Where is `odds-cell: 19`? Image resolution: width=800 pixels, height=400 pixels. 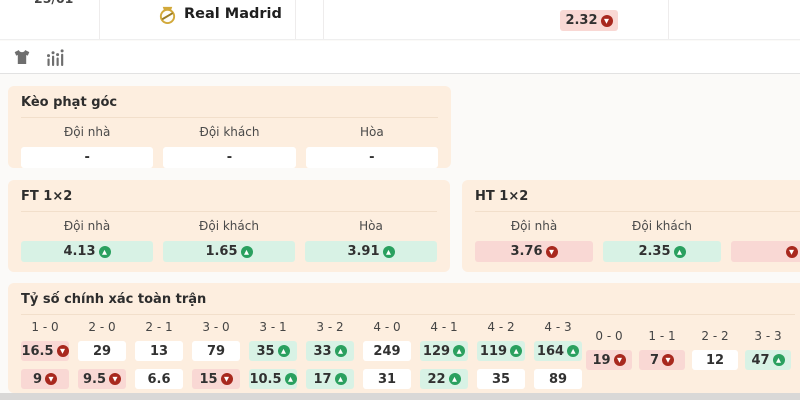
odds-cell: 19 is located at coordinates (609, 360).